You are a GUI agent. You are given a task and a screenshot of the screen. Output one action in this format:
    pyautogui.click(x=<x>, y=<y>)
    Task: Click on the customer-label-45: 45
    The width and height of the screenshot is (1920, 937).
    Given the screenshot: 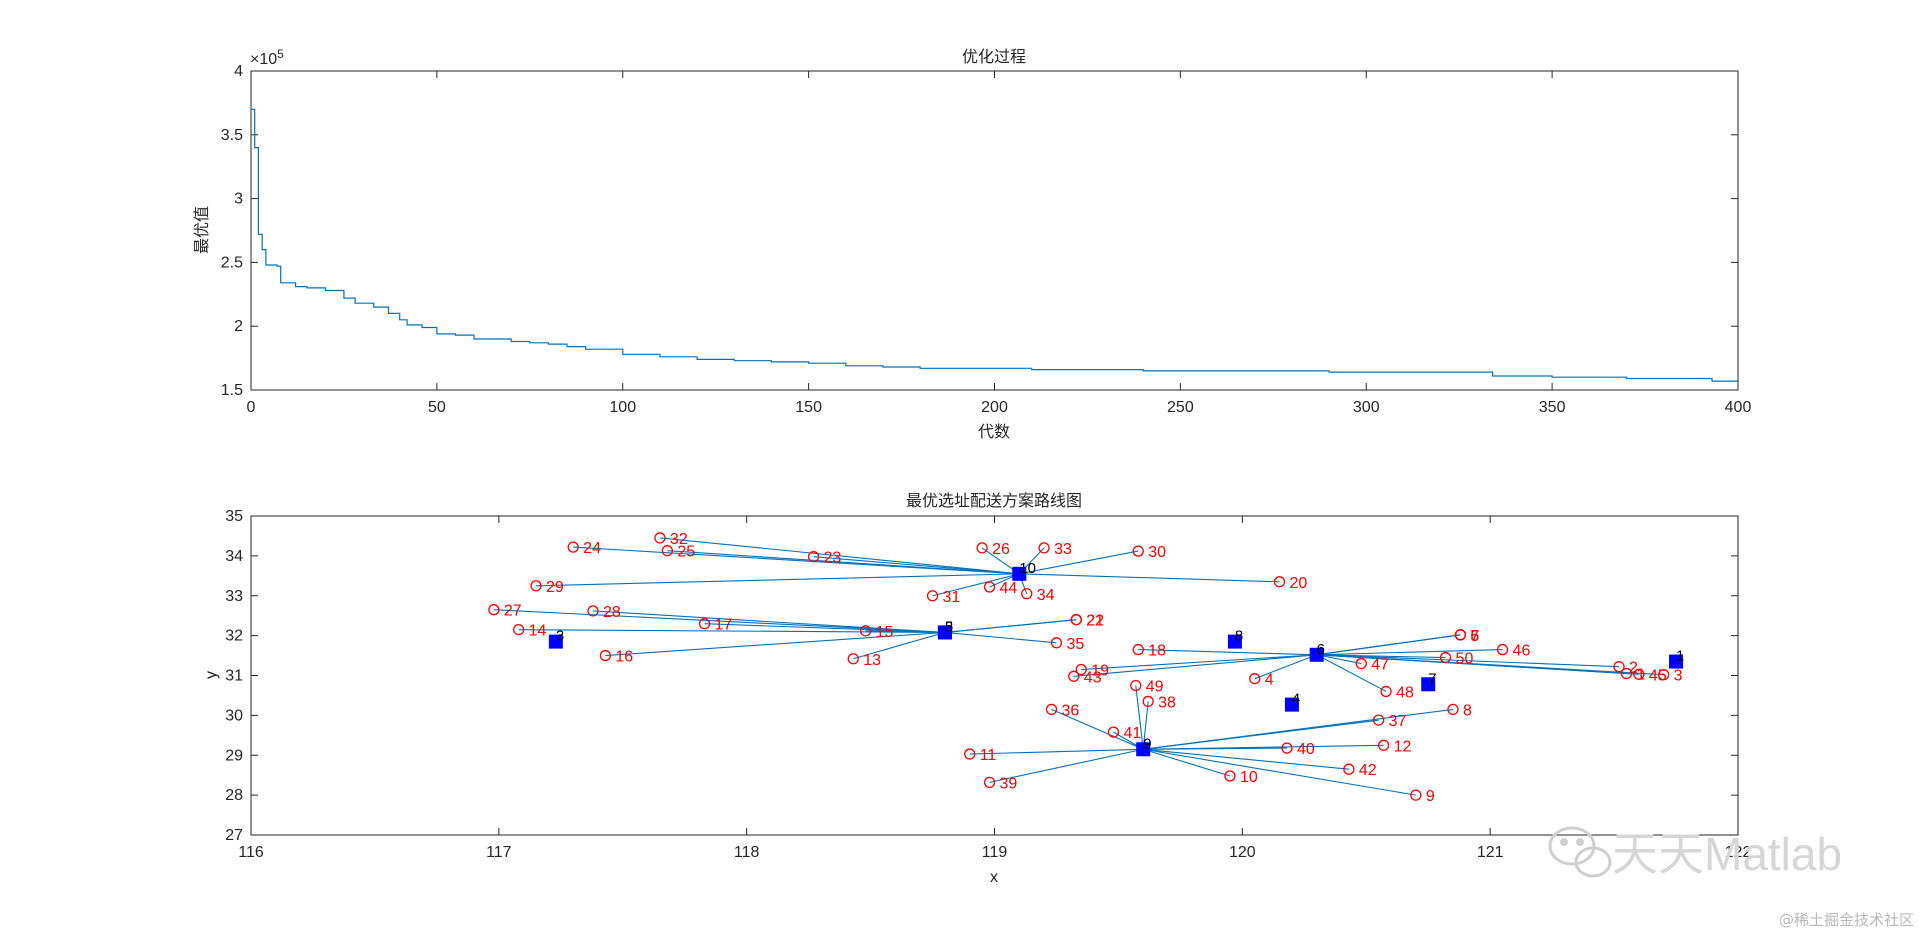 What is the action you would take?
    pyautogui.click(x=1658, y=675)
    